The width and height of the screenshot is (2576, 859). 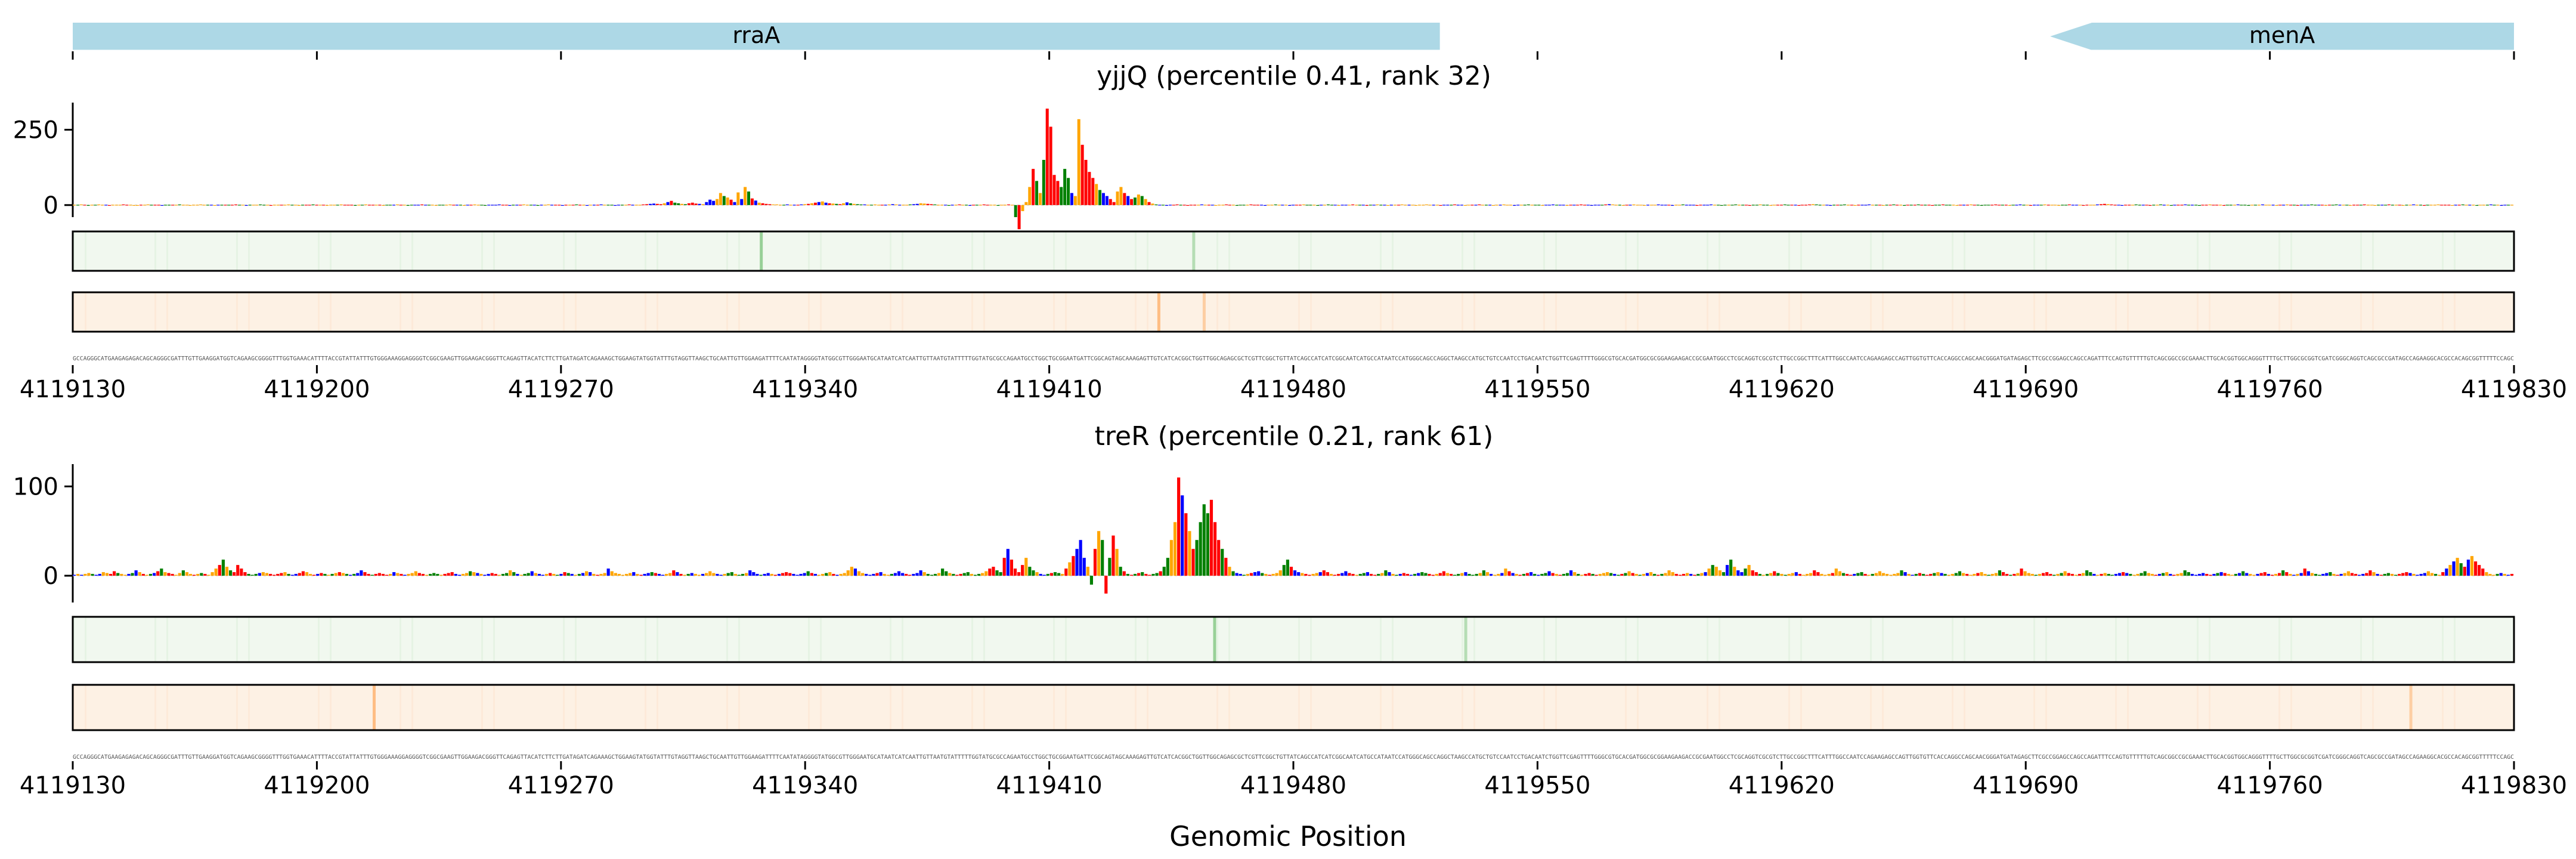 I want to click on panel-title: yjjQ (percentile 0.41, rank 32), so click(x=1294, y=76).